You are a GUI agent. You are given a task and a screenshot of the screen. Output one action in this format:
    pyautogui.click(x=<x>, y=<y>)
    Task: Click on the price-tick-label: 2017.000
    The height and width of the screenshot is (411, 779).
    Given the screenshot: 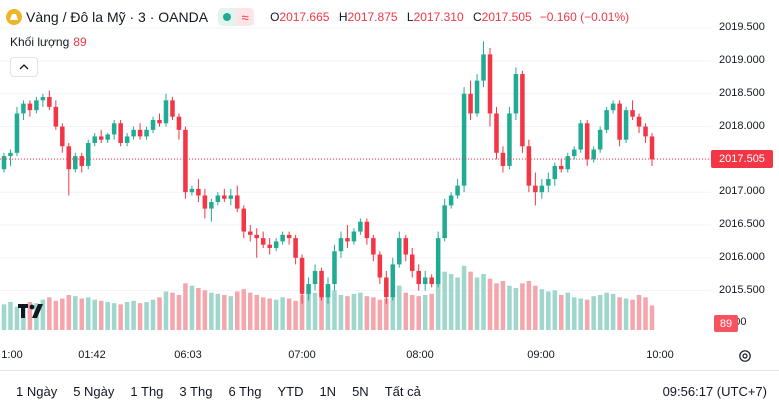 What is the action you would take?
    pyautogui.click(x=742, y=191)
    